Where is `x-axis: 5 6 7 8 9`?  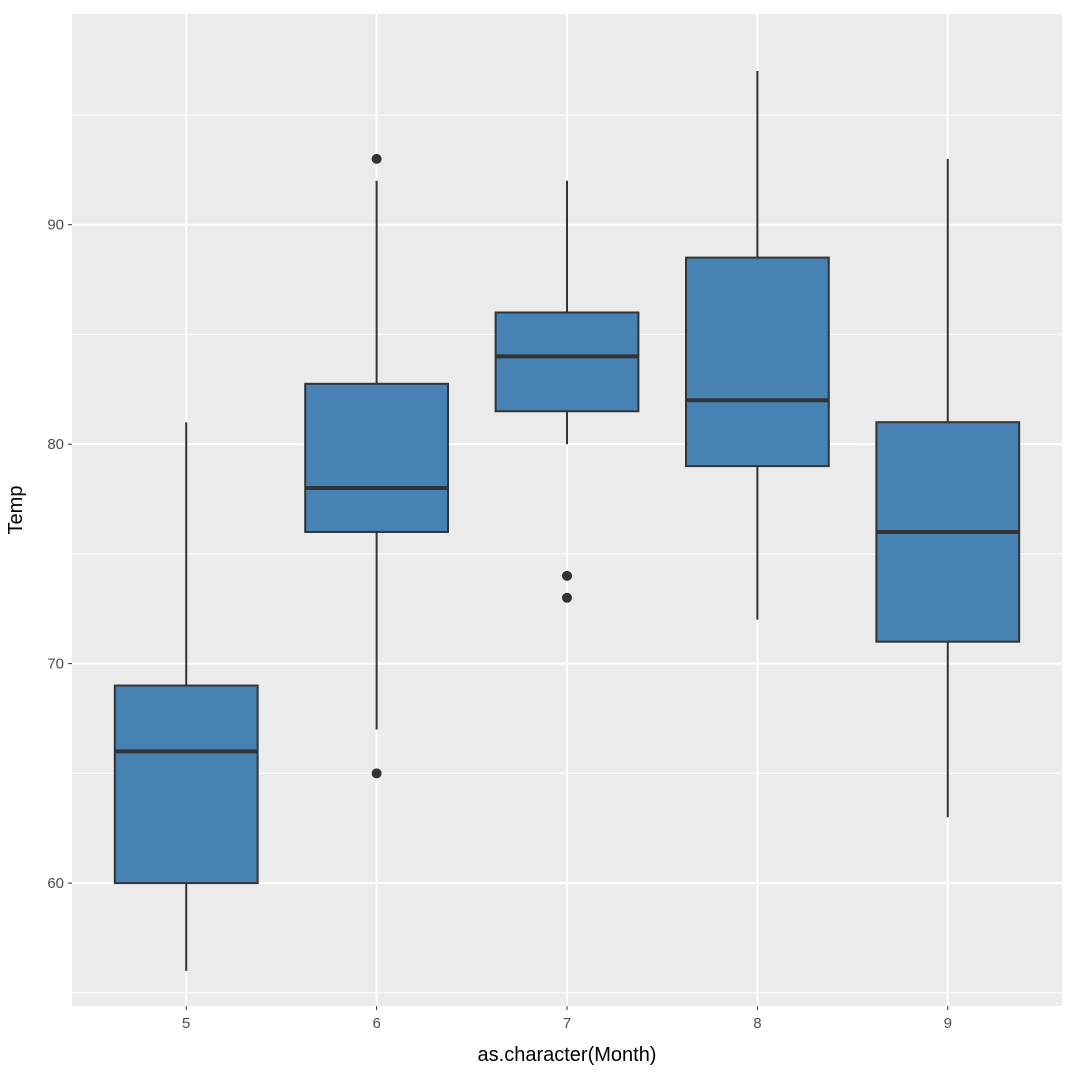
x-axis: 5 6 7 8 9 is located at coordinates (567, 1019).